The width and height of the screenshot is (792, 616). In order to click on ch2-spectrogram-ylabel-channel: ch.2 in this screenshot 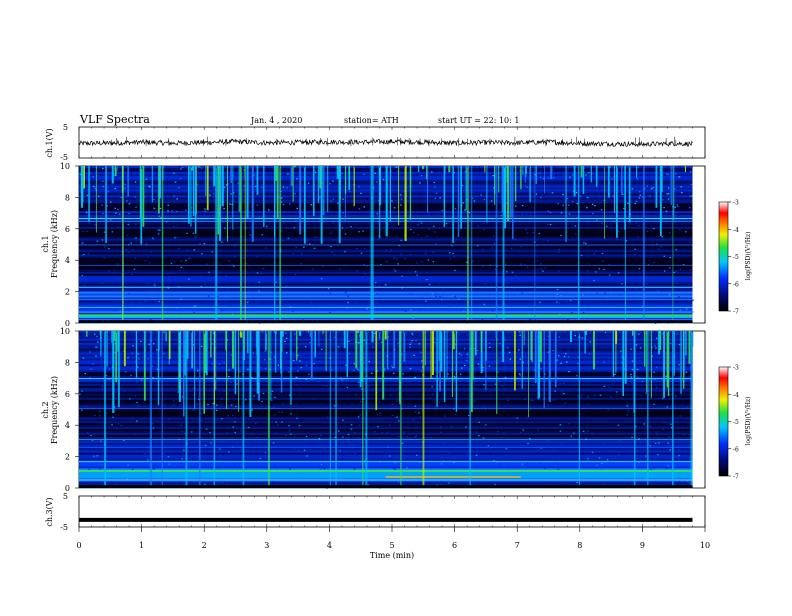, I will do `click(45, 409)`.